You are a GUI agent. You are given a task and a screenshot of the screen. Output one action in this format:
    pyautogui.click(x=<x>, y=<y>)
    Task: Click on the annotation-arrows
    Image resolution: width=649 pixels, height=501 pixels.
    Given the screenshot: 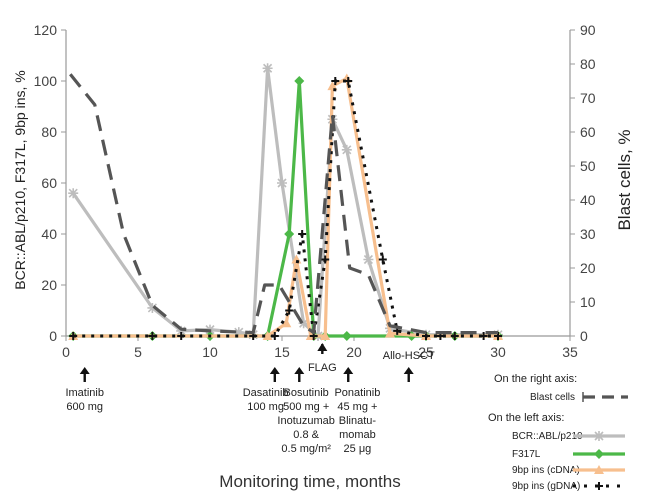 What is the action you would take?
    pyautogui.click(x=246, y=362)
    